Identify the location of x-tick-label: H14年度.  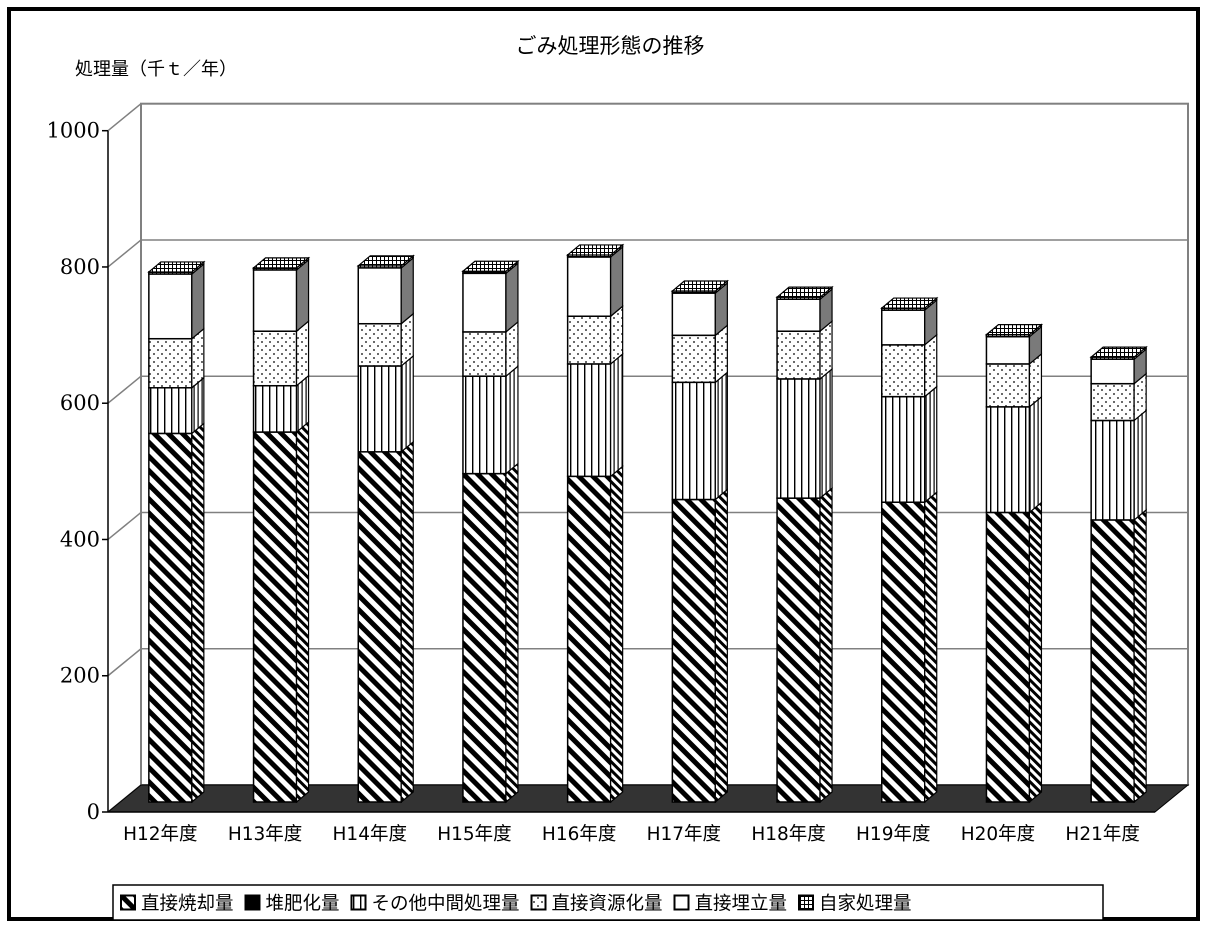
(370, 834).